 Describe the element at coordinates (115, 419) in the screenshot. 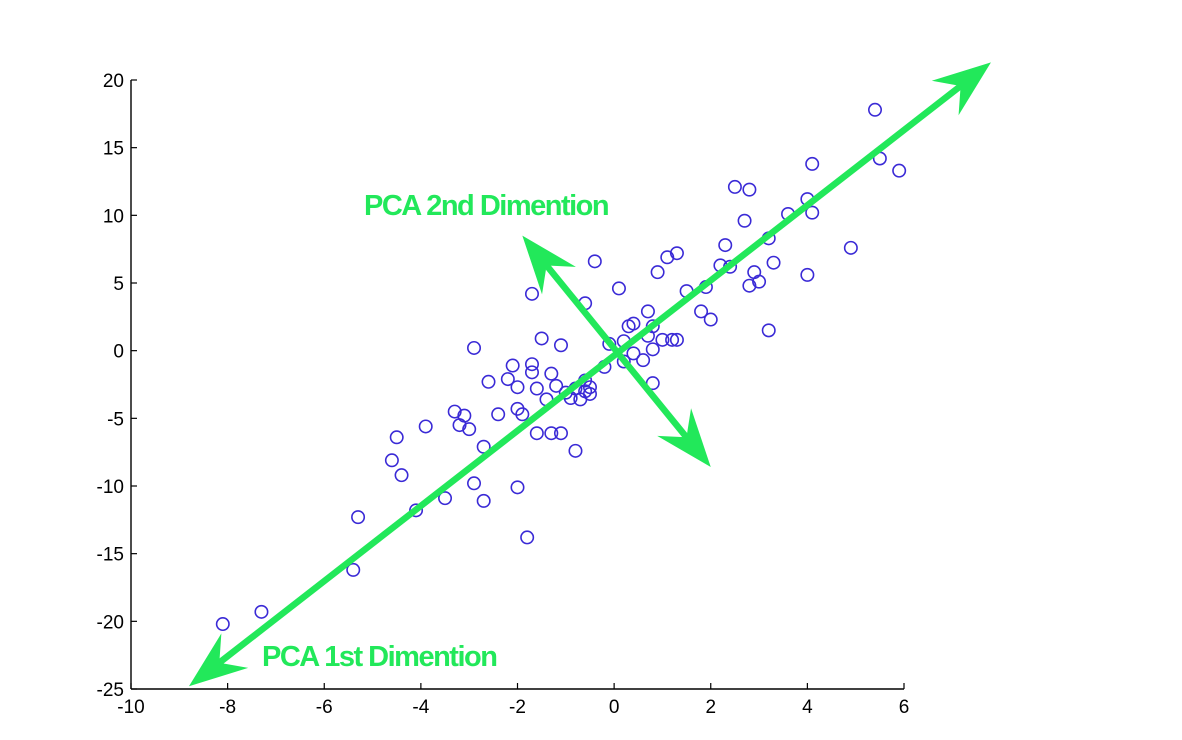

I see `y-tick-label: -5` at that location.